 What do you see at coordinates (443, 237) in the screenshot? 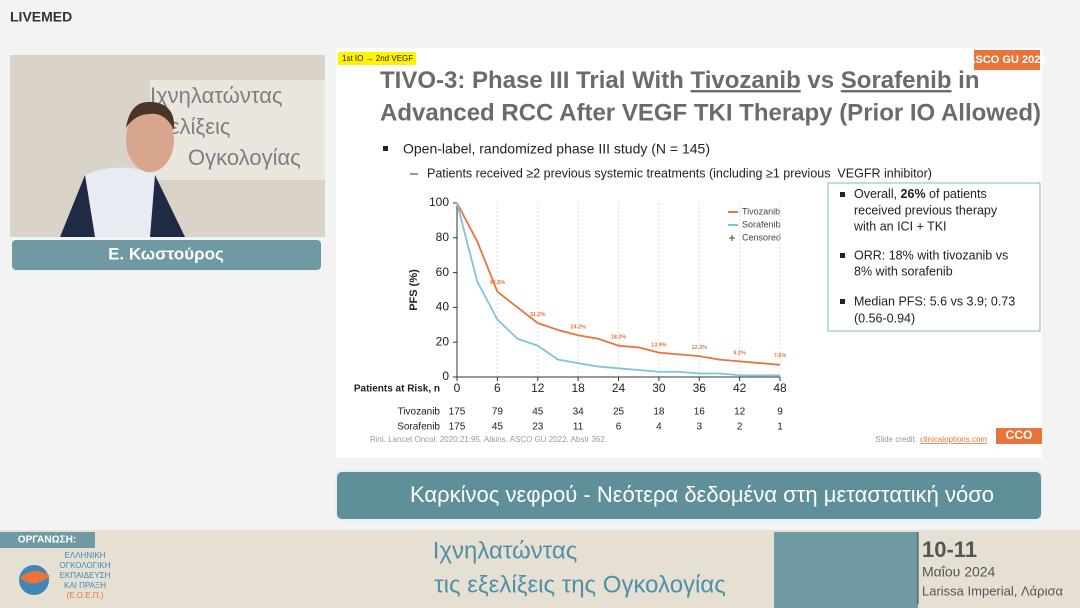
I see `y-tick-label: 80` at bounding box center [443, 237].